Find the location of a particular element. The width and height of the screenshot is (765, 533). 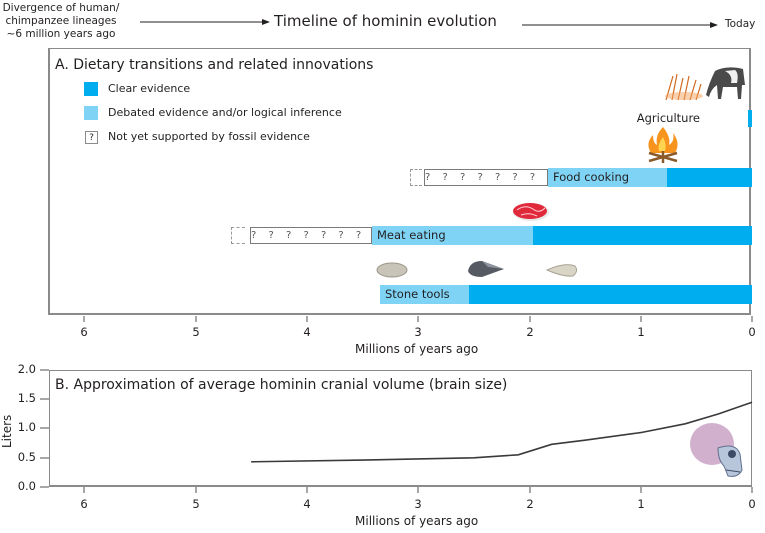

divergence-note-line-1: Divergence of human/ is located at coordinates (61, 8).